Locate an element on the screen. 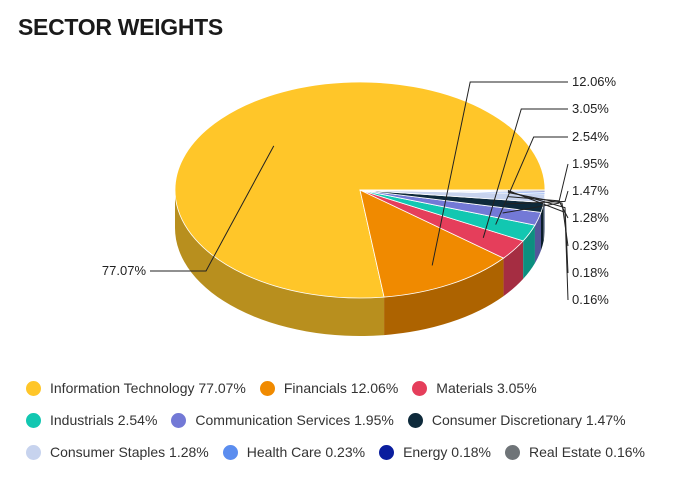 This screenshot has height=487, width=694. data-label-7: 0.23% is located at coordinates (590, 245).